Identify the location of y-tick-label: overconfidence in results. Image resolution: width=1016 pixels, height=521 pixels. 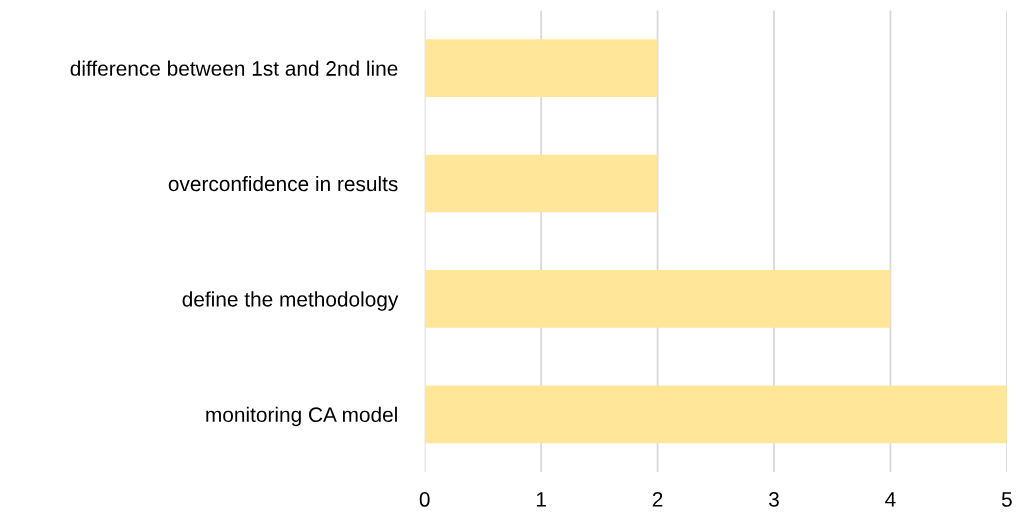
(283, 183).